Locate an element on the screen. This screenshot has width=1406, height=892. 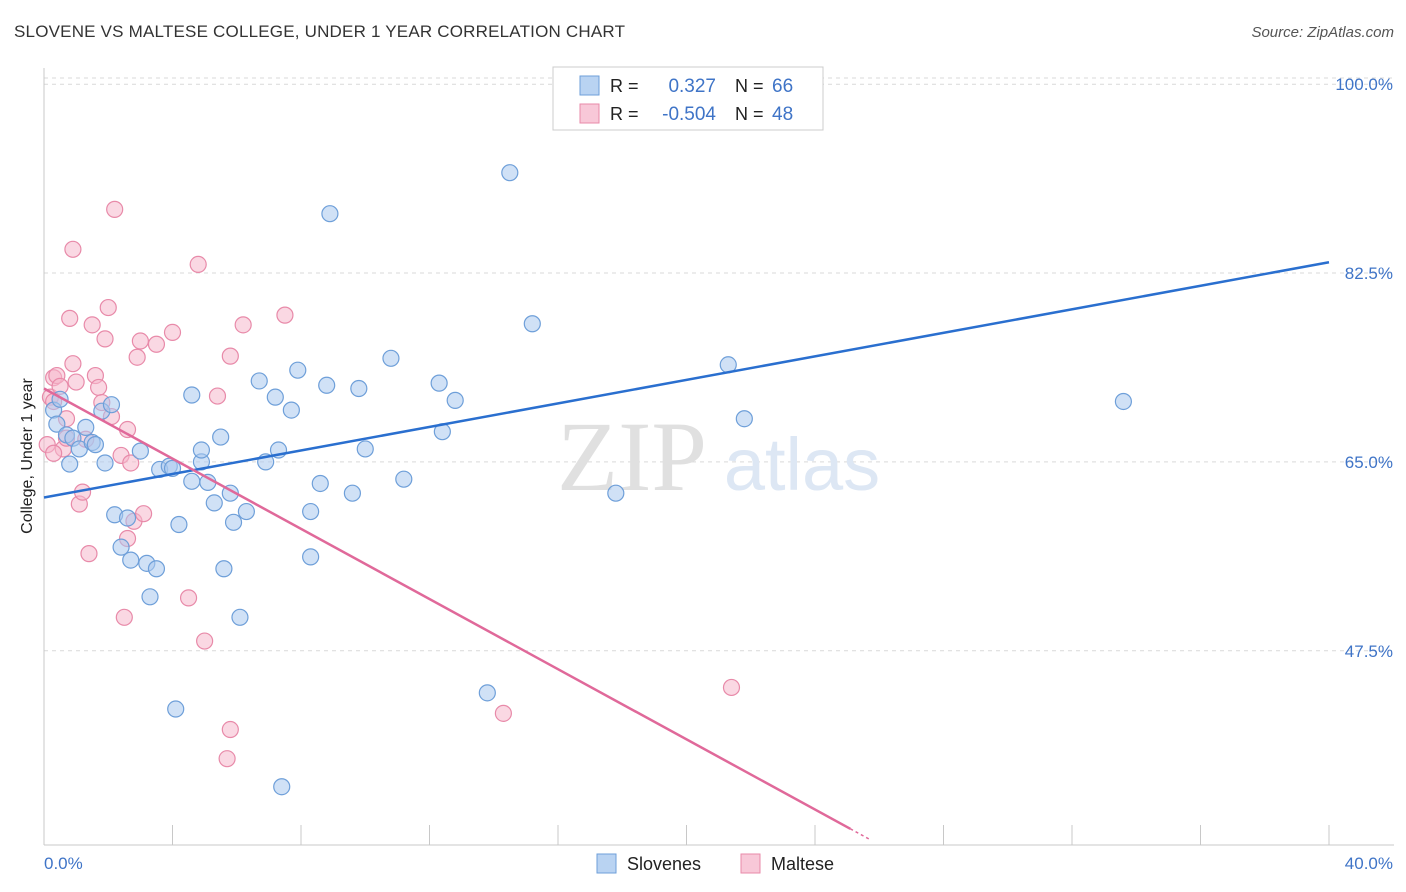
watermark: ZIP atlas is located at coordinates (718, 456).